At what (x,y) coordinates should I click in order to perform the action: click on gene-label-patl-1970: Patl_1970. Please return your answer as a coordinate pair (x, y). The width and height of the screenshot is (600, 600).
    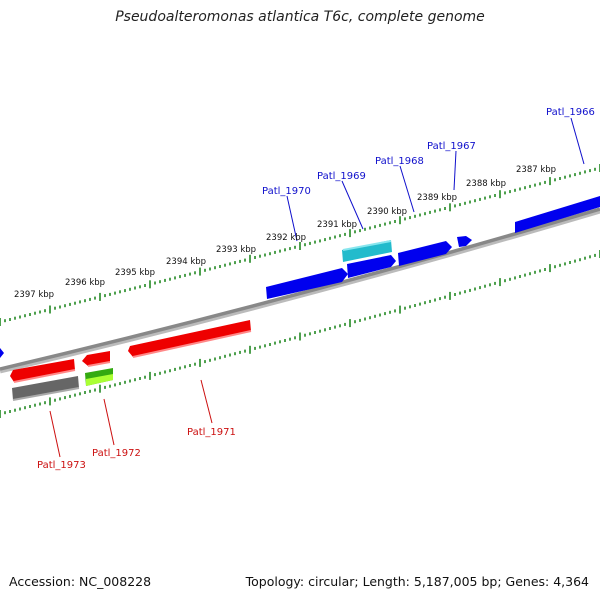
    Looking at the image, I should click on (286, 191).